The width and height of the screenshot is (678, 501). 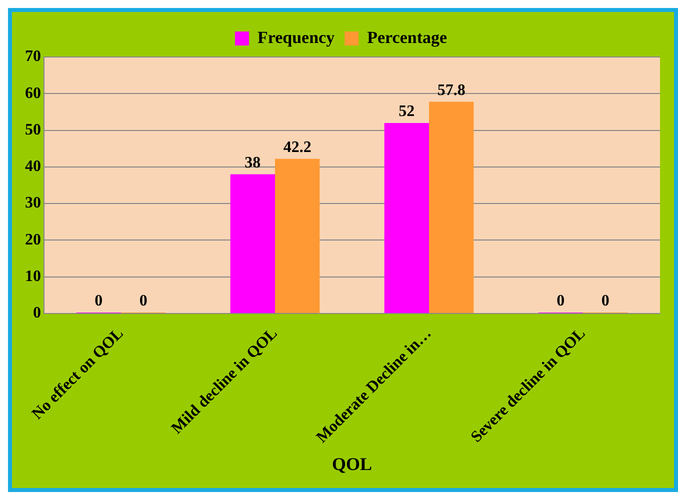 I want to click on y-tick-label: 20, so click(x=33, y=239).